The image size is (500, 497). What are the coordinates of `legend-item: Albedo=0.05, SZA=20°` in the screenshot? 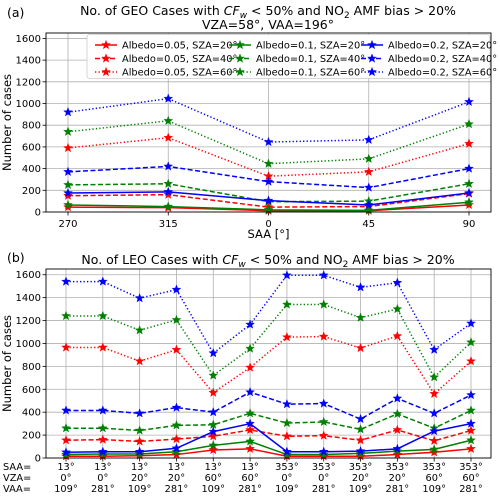 It's located at (166, 45).